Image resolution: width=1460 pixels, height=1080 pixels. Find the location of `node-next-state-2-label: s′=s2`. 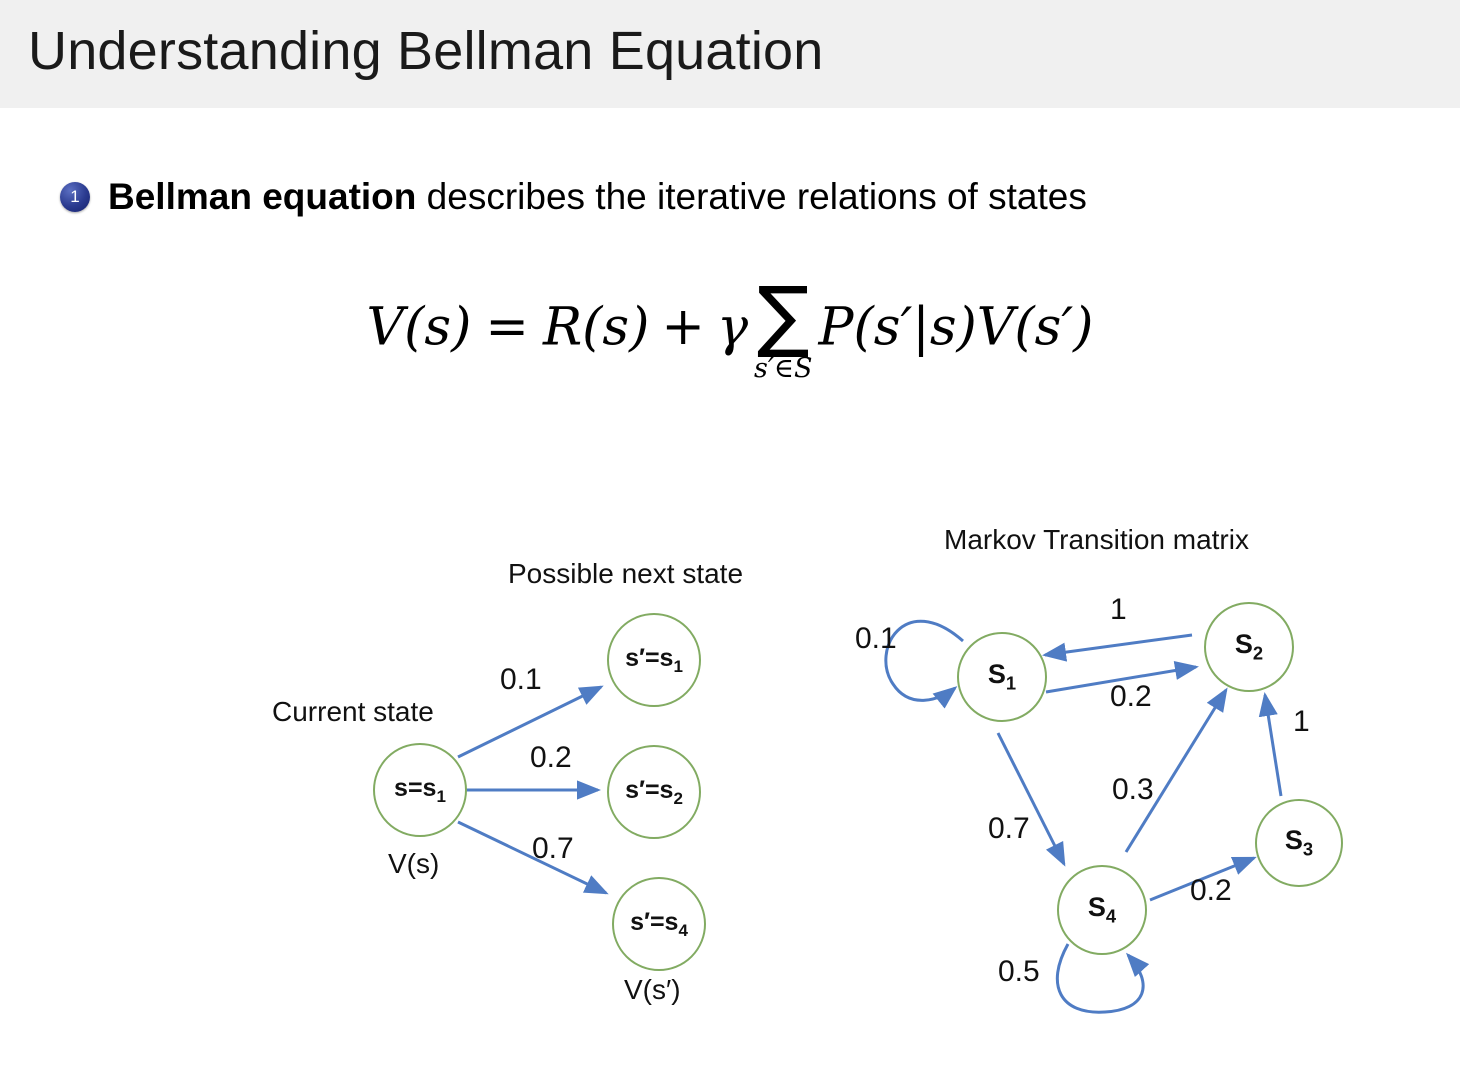

node-next-state-2-label: s′=s2 is located at coordinates (654, 791).